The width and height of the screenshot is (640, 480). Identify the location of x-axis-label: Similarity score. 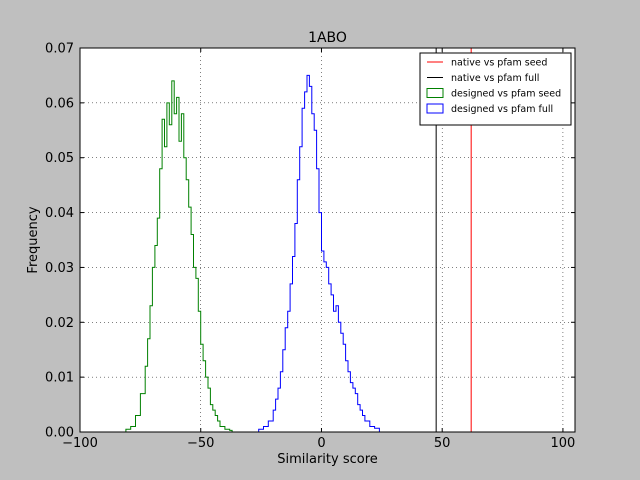
(327, 459).